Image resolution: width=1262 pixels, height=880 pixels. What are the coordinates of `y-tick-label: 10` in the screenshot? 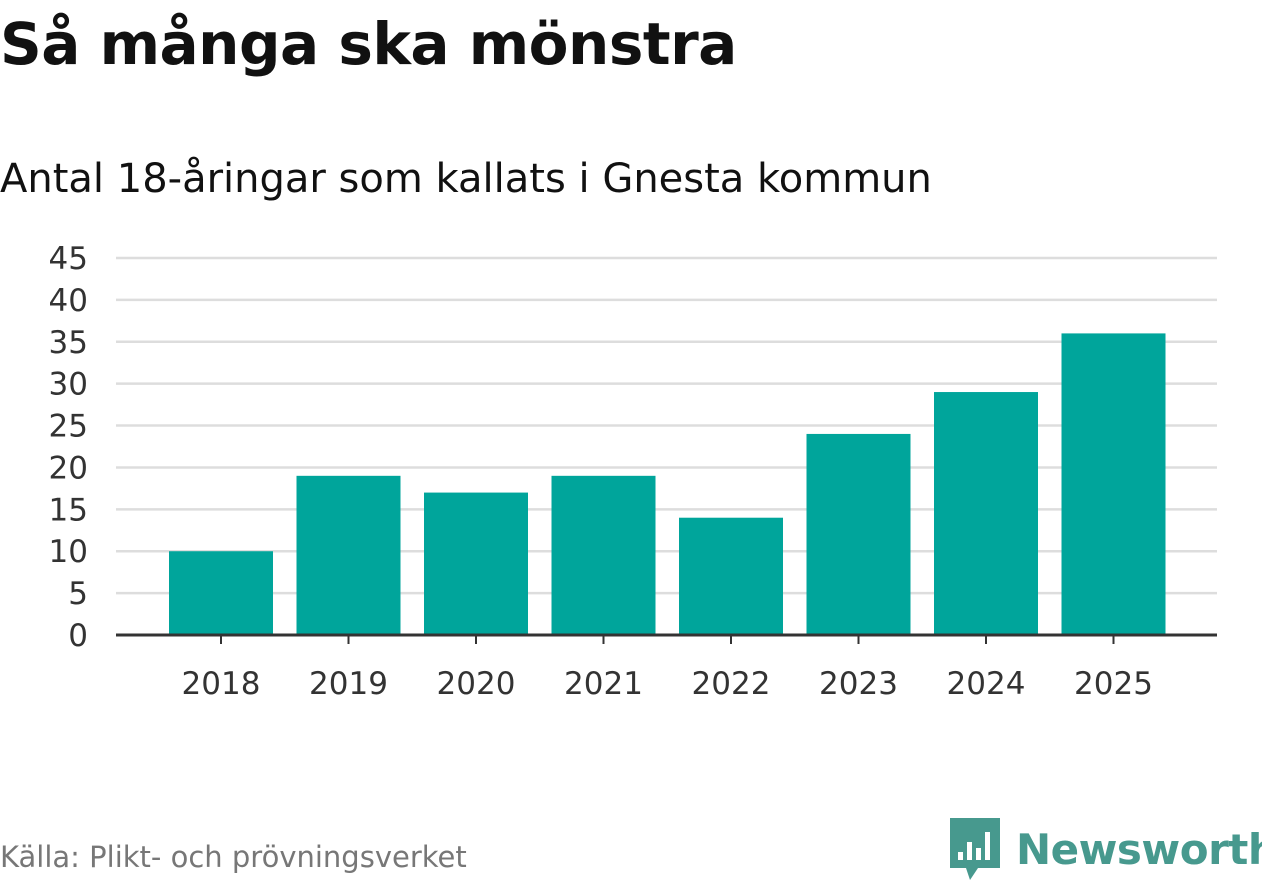 It's located at (68, 552).